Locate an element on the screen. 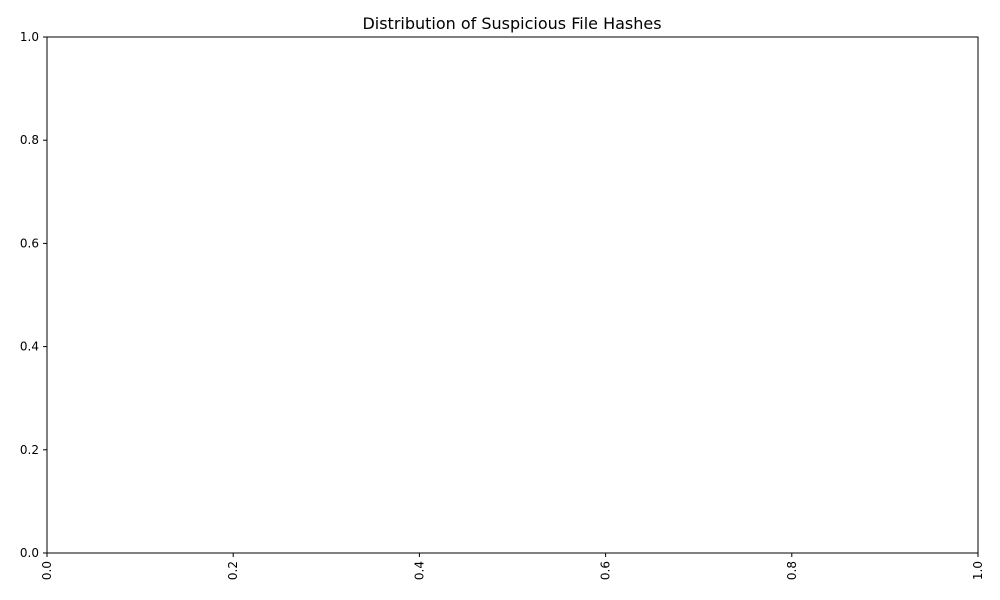 The height and width of the screenshot is (600, 1000). y-tick-label: 0.4 is located at coordinates (29, 347).